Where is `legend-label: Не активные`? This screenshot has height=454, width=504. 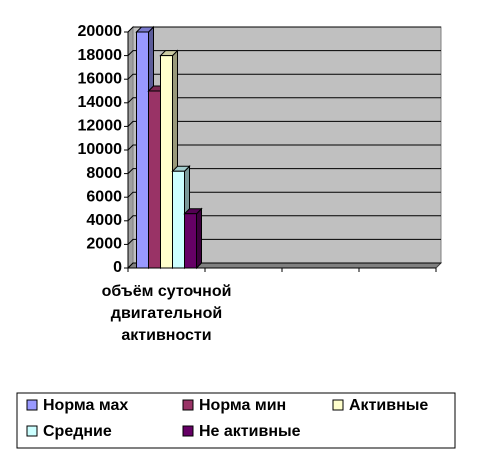 legend-label: Не активные is located at coordinates (250, 431).